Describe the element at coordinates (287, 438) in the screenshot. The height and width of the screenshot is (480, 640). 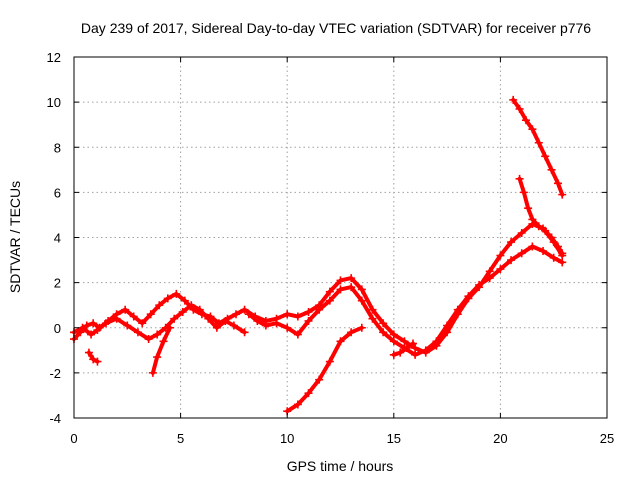
I see `x-tick-label: 10` at that location.